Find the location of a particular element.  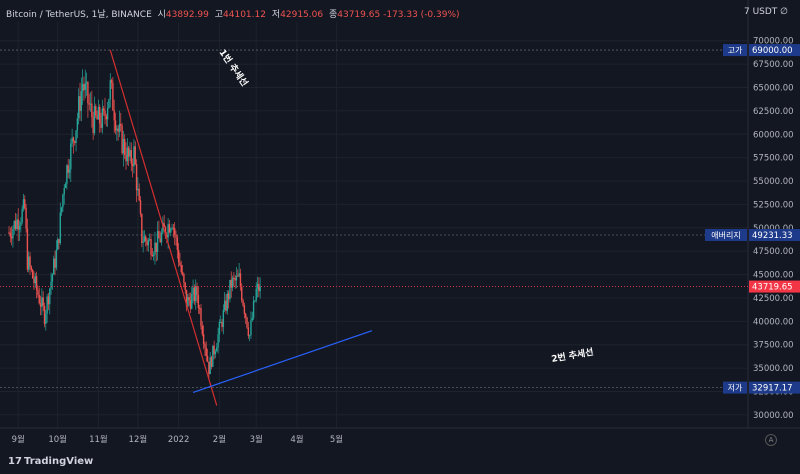

currency-selector: 7 USDT ∅ is located at coordinates (765, 12).